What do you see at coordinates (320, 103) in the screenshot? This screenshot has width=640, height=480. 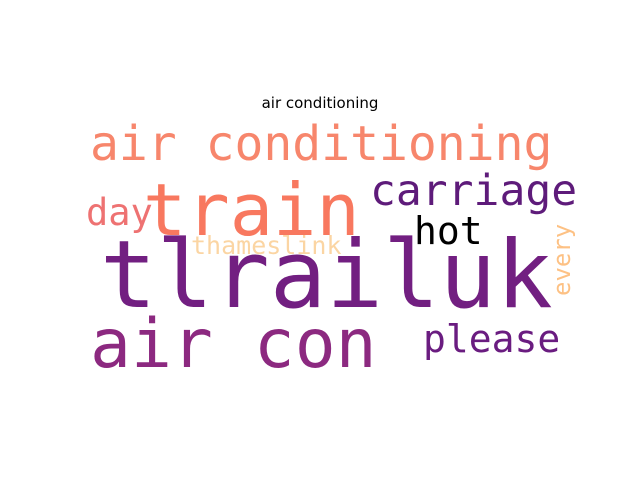 I see `figure-title: air conditioning` at bounding box center [320, 103].